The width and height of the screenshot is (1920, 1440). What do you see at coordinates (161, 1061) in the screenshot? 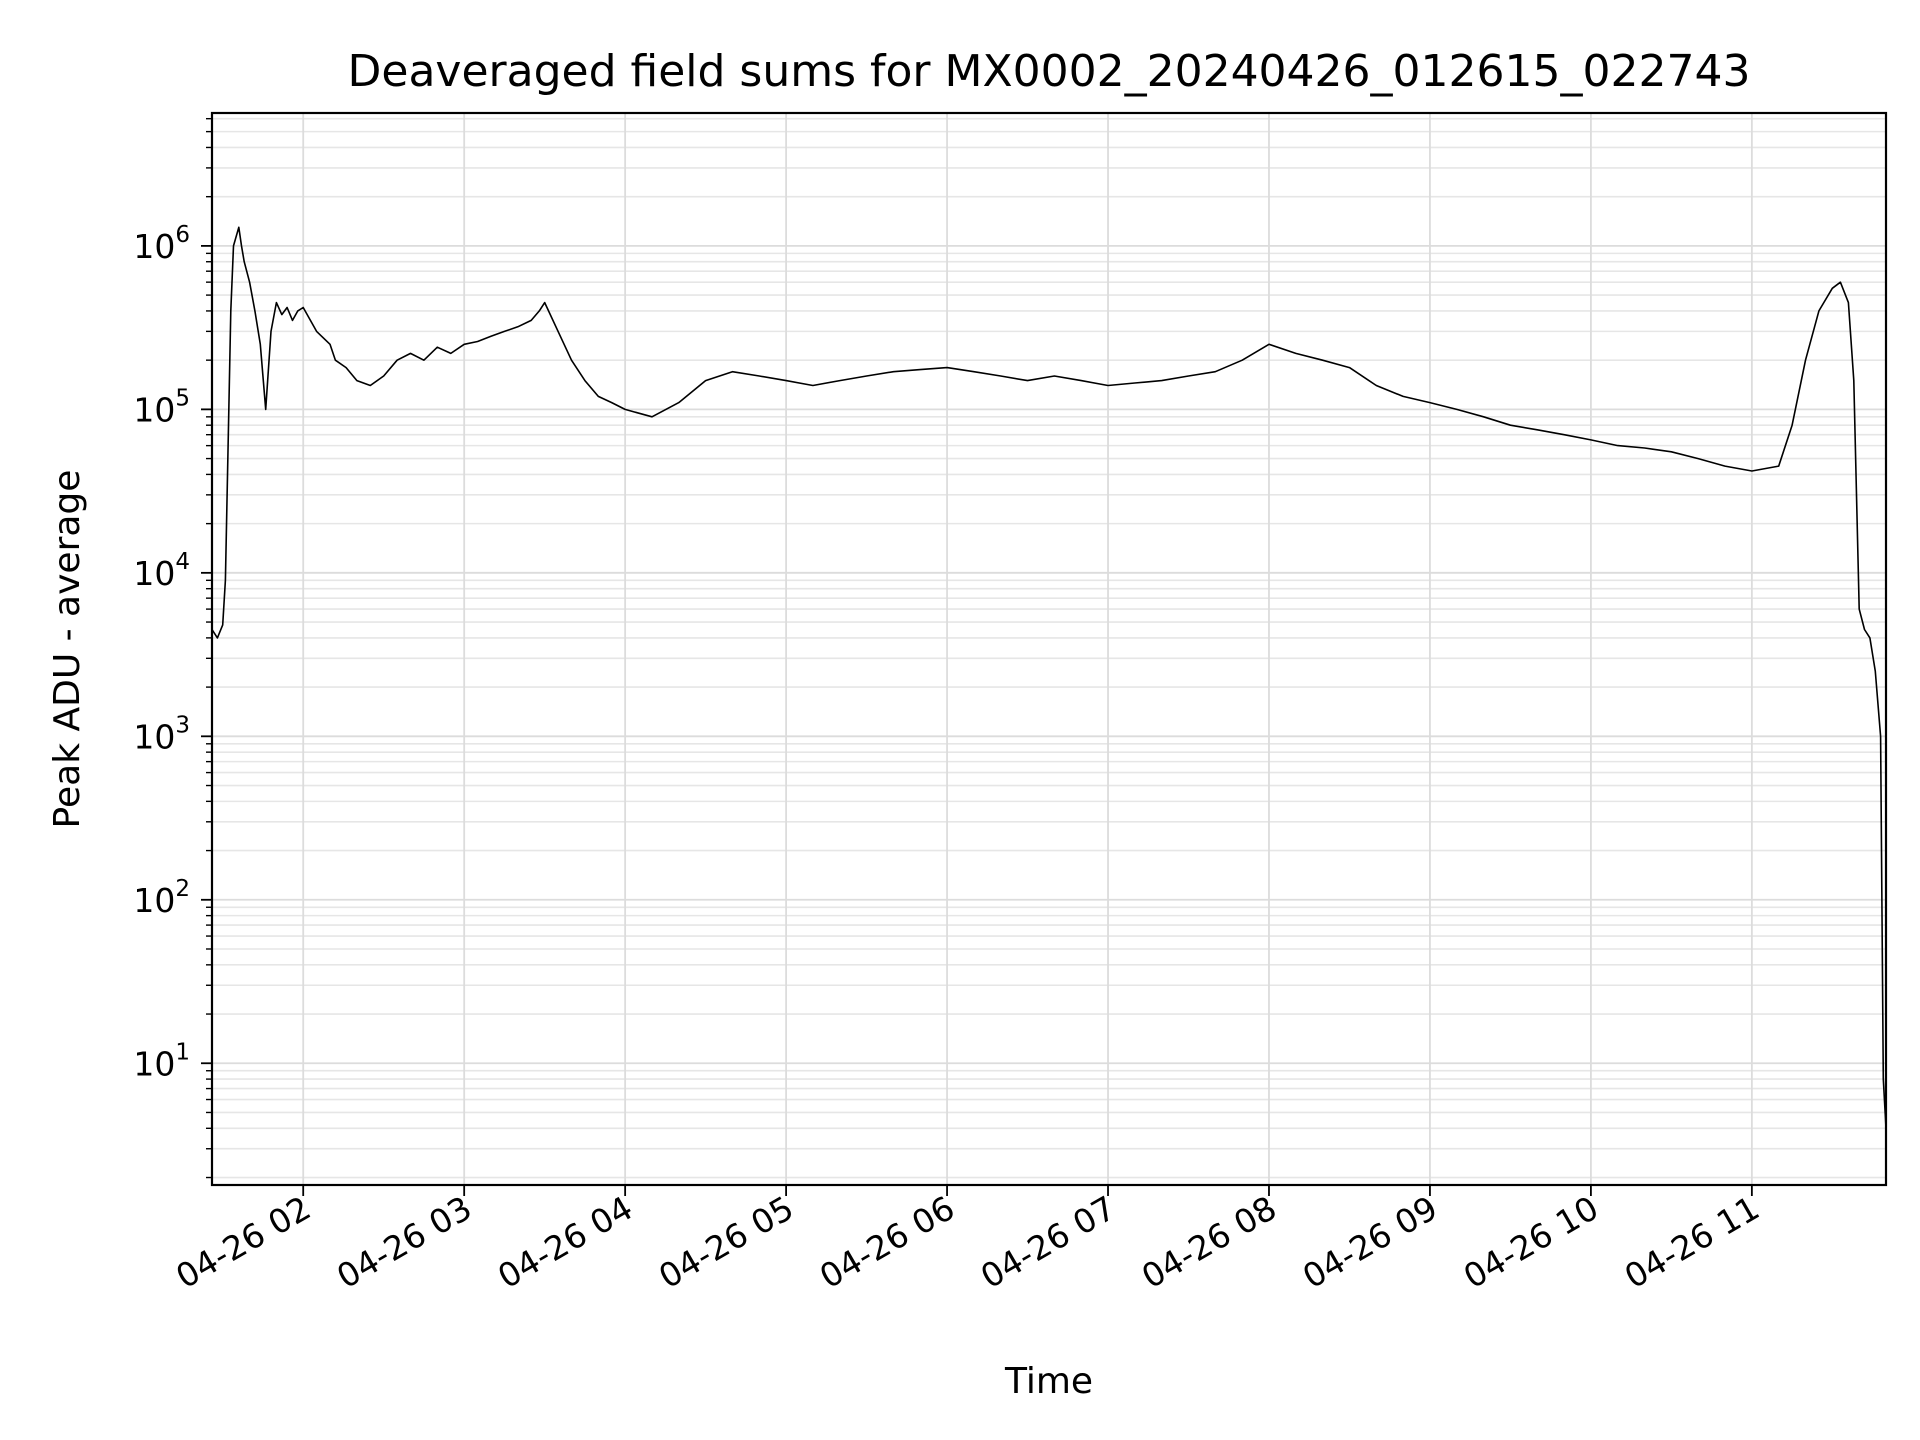
I see `y-tick-label: 10¹` at bounding box center [161, 1061].